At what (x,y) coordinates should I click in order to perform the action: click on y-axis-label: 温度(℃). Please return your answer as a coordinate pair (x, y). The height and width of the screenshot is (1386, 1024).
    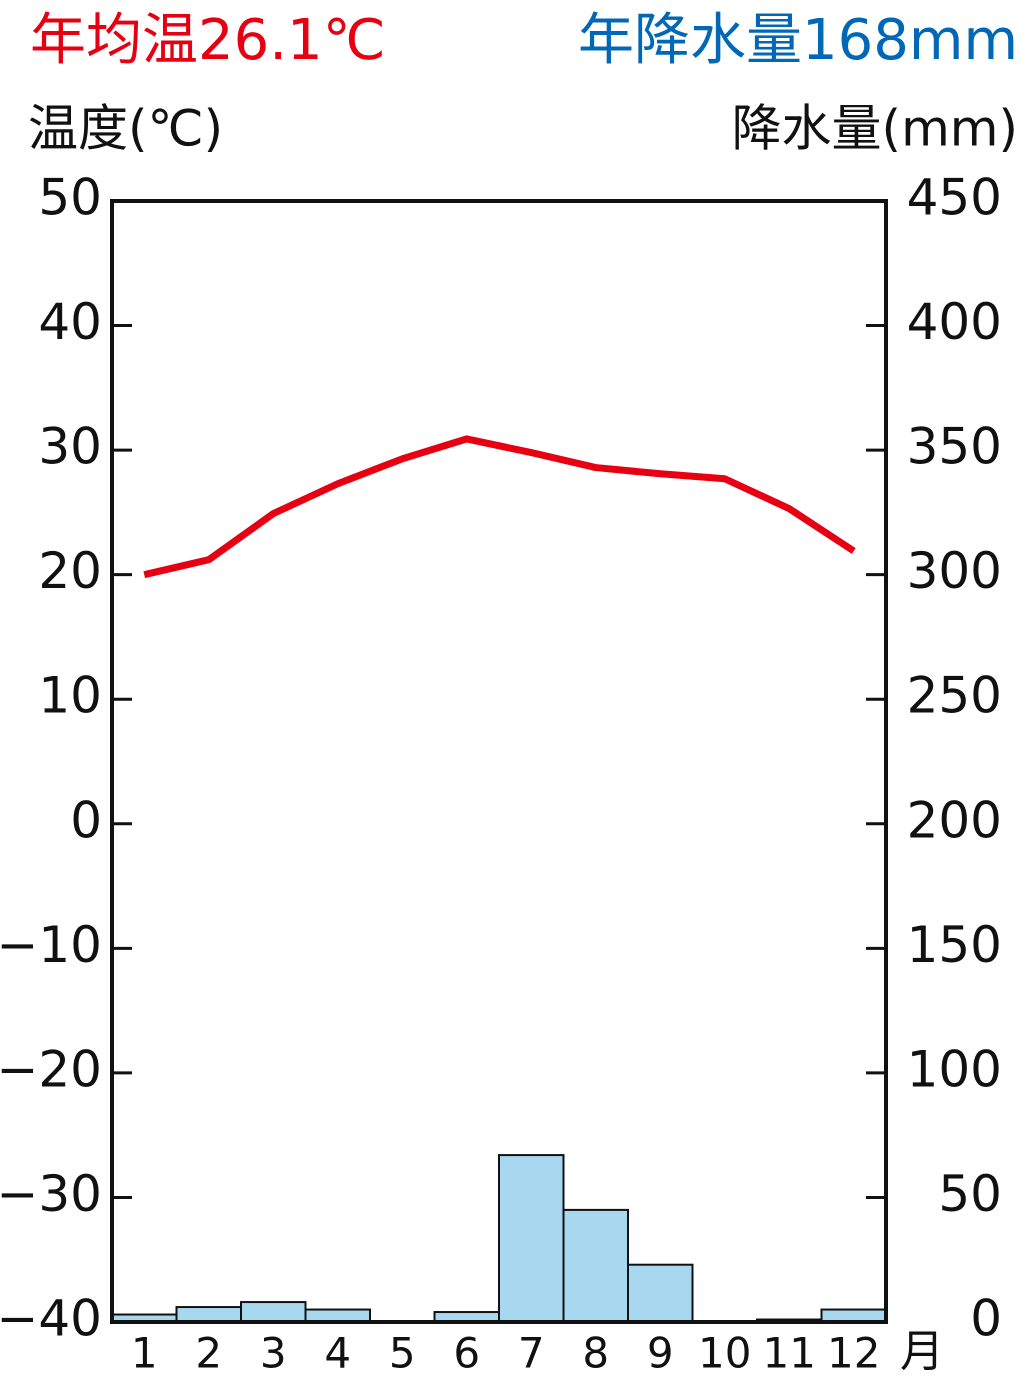
    Looking at the image, I should click on (125, 129).